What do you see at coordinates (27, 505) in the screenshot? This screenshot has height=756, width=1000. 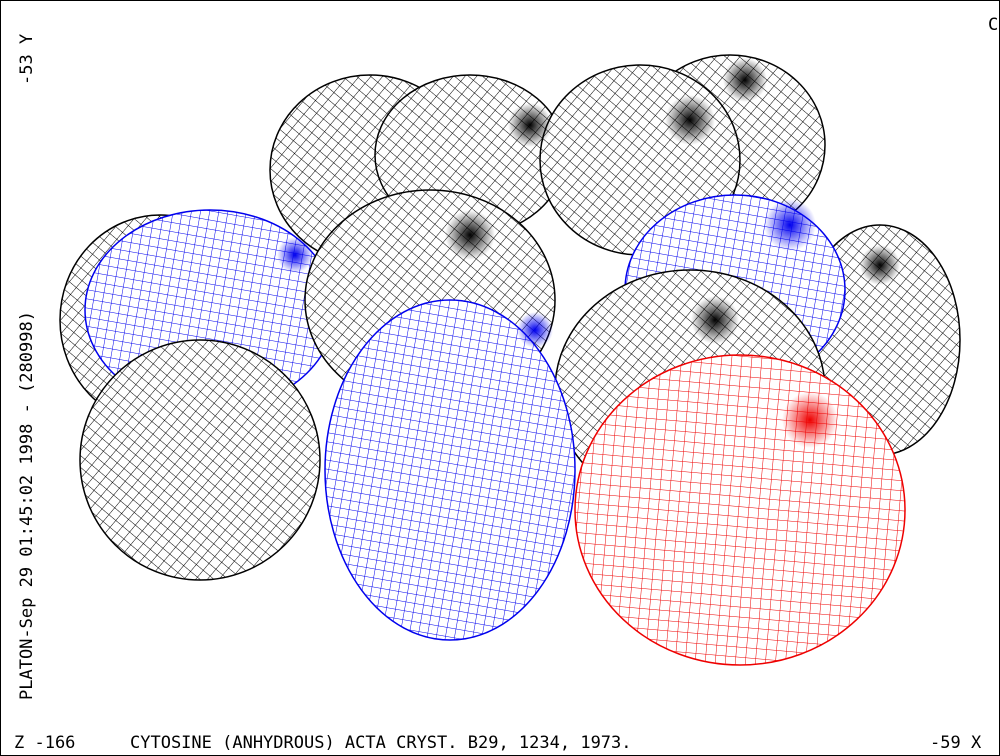 I see `timestamp: PLATON-Sep 29 01:45:02 1998 - (280998)` at bounding box center [27, 505].